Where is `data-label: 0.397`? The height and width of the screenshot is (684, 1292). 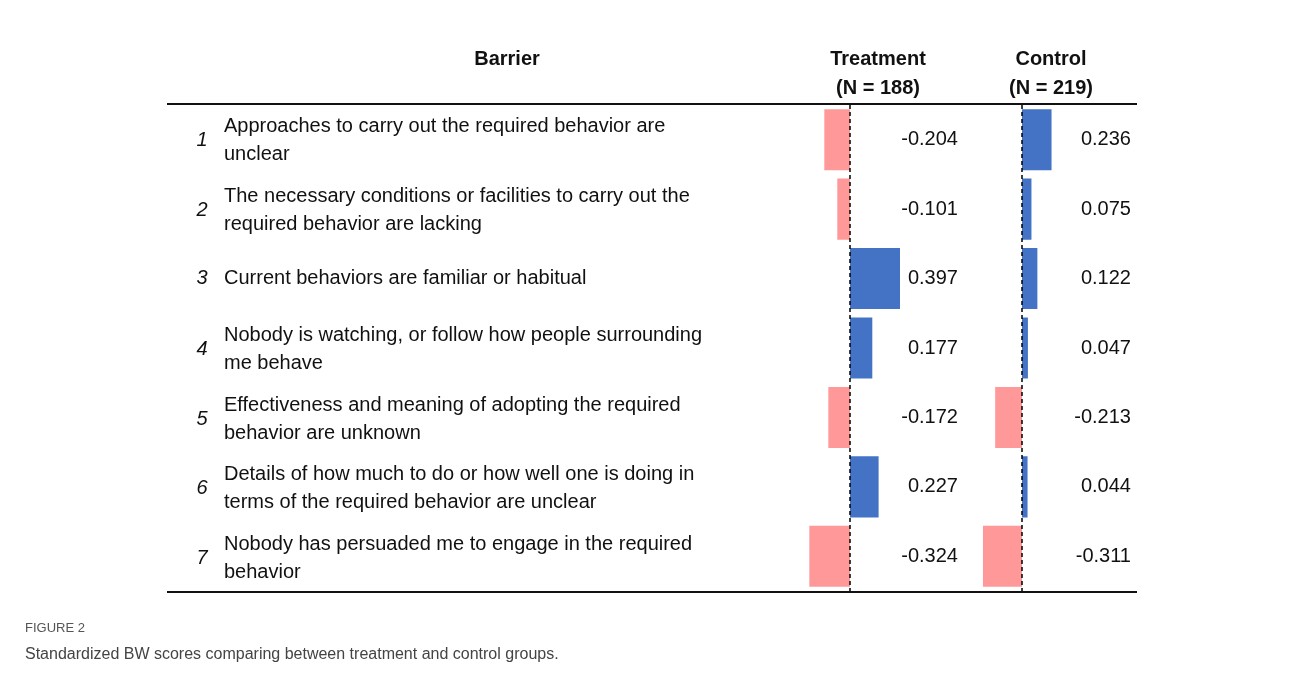
data-label: 0.397 is located at coordinates (932, 277).